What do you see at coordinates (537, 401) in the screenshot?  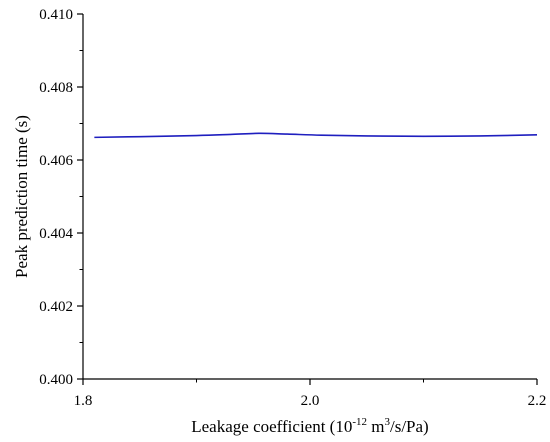 I see `x-tick-label: 2.2` at bounding box center [537, 401].